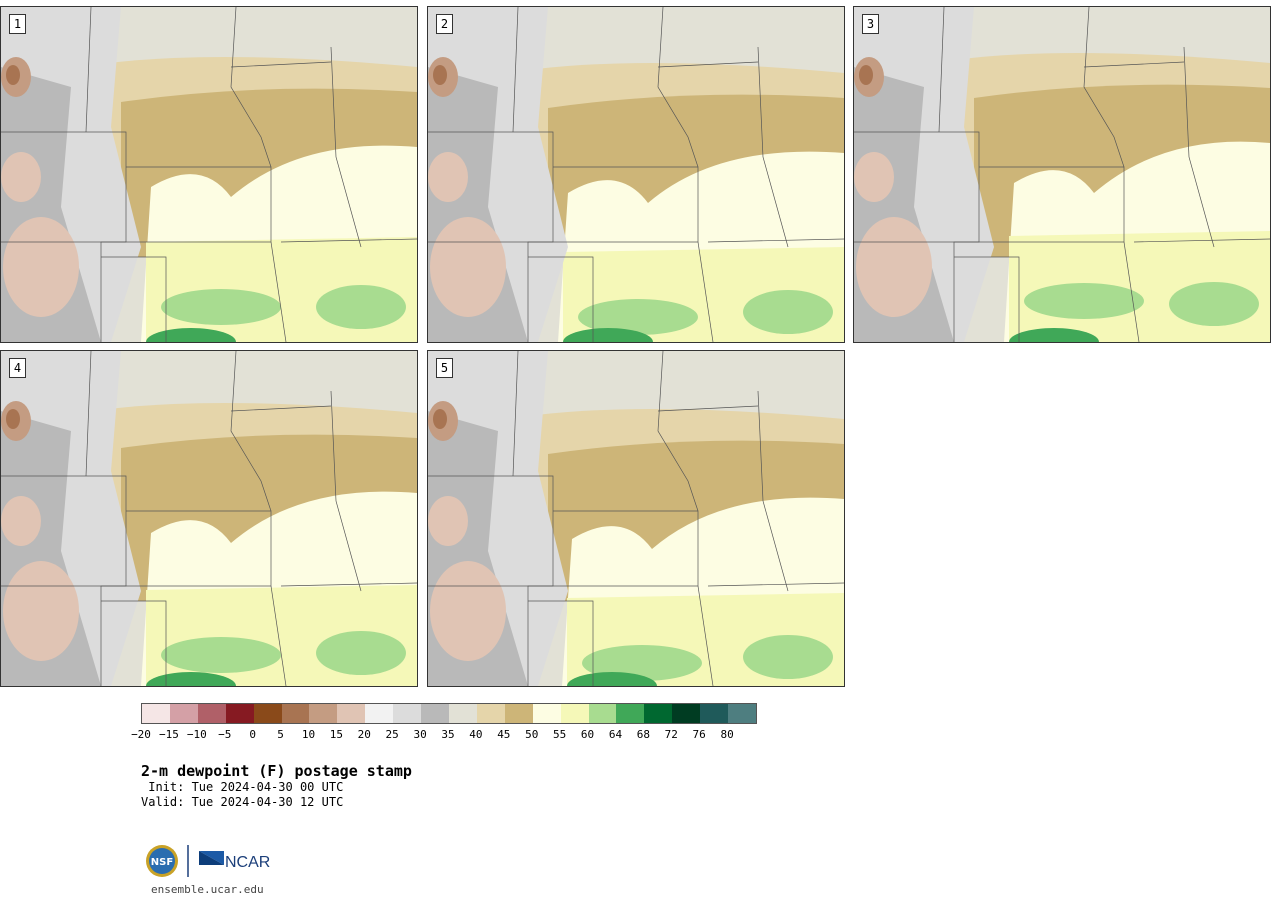  I want to click on colorbar-tick-label: 50, so click(532, 734).